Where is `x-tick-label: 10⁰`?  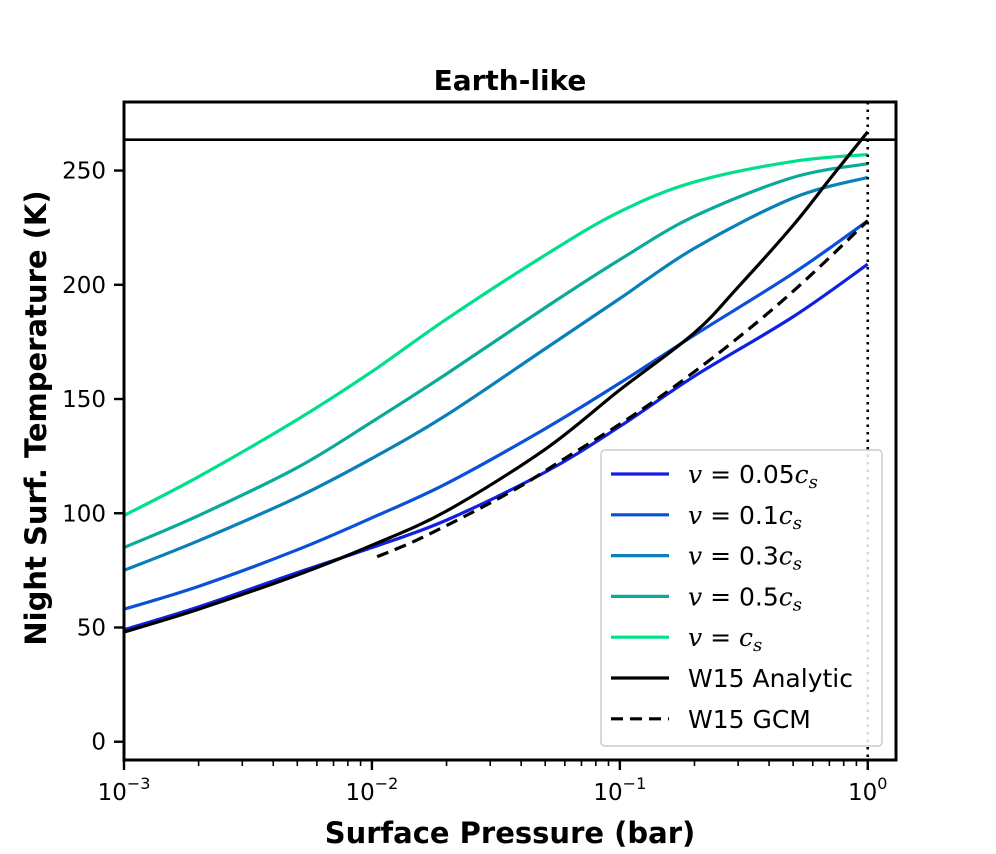 x-tick-label: 10⁰ is located at coordinates (867, 790).